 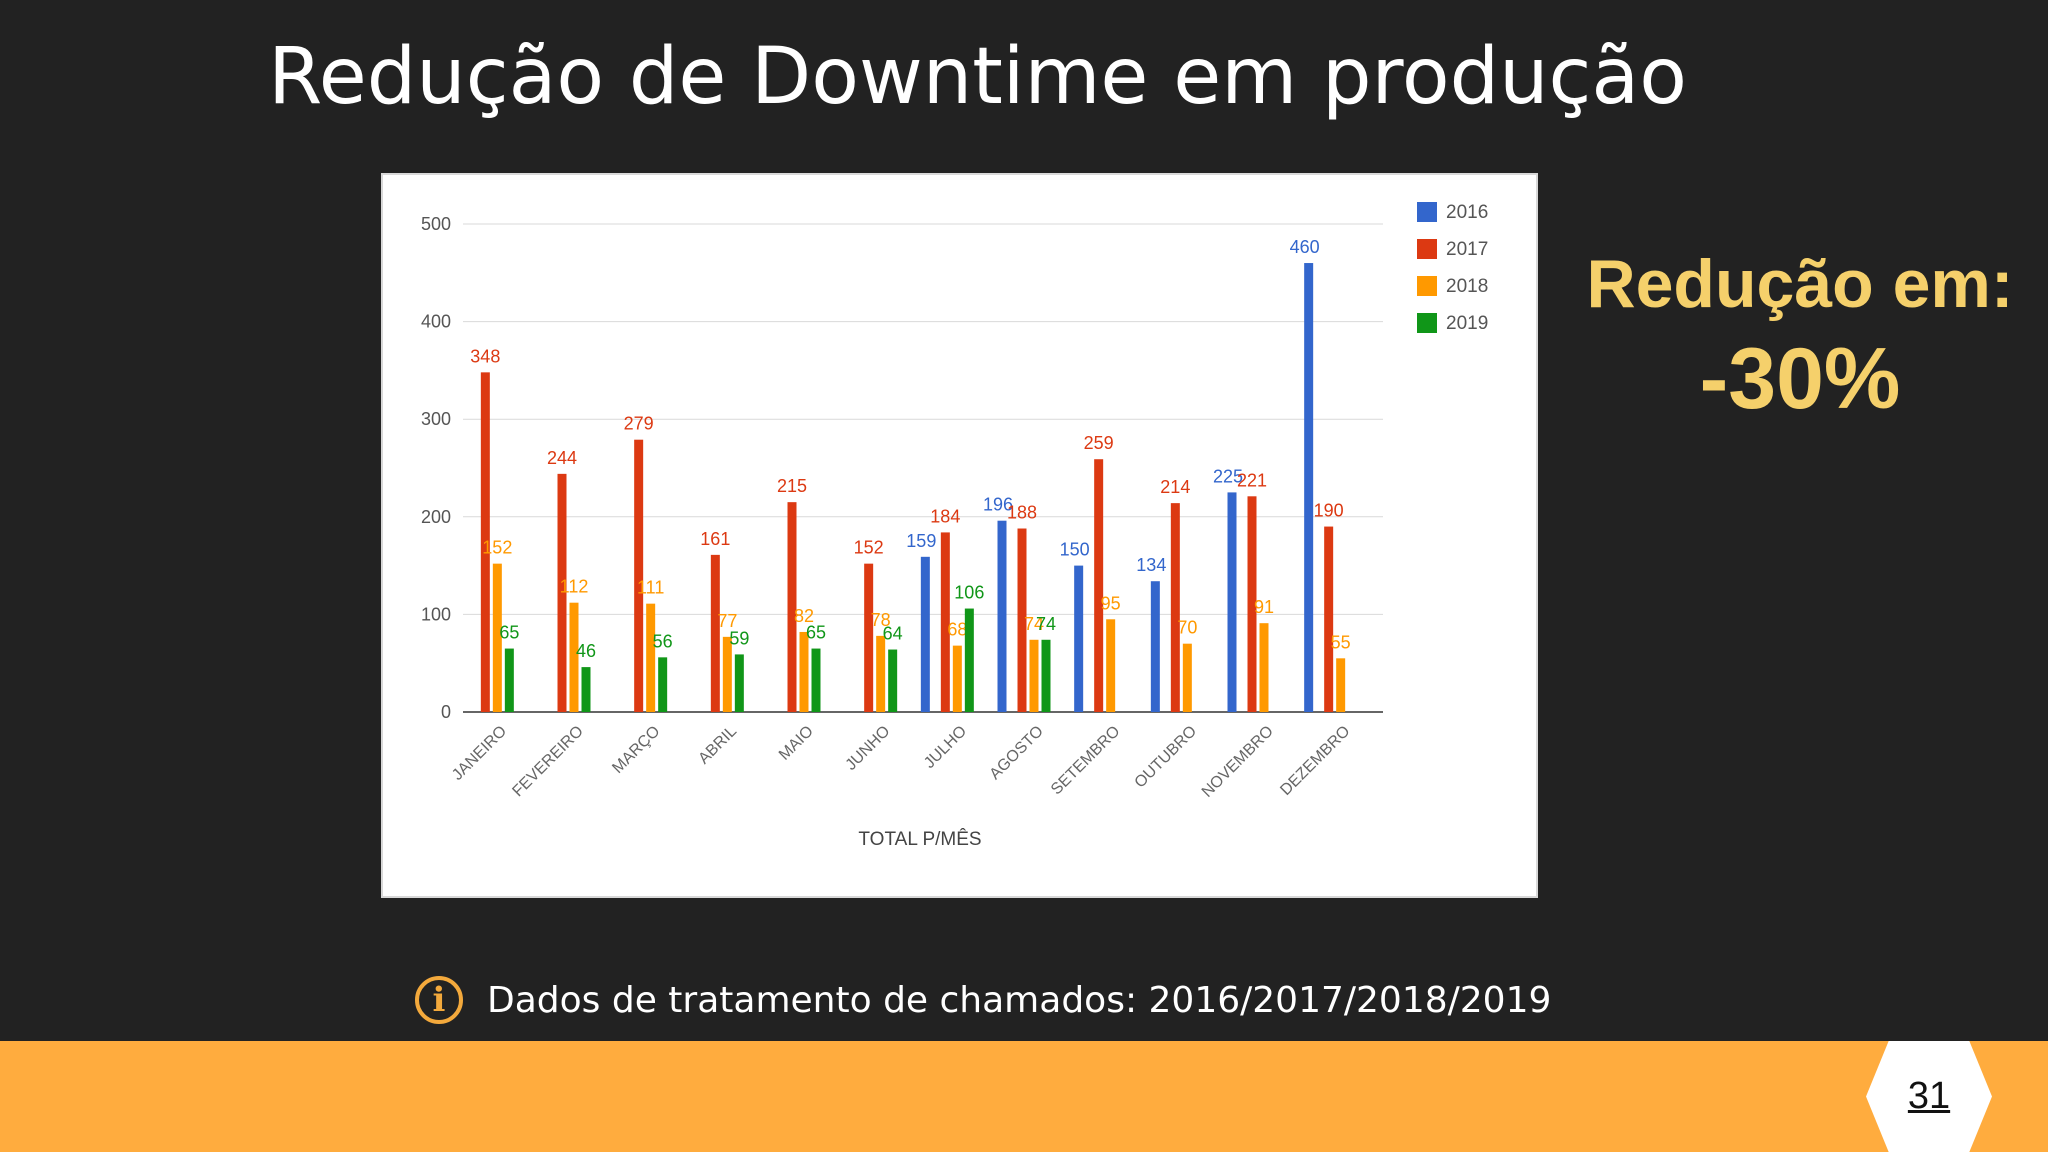 What do you see at coordinates (1024, 1096) in the screenshot?
I see `footer-bar` at bounding box center [1024, 1096].